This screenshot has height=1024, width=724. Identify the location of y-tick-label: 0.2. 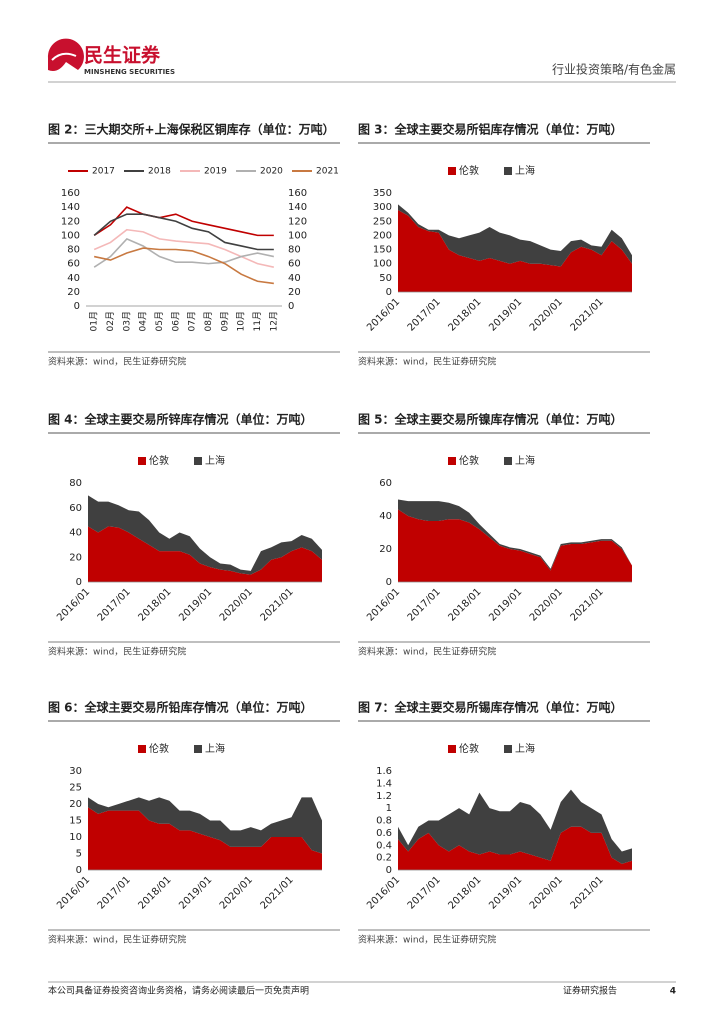
(384, 858).